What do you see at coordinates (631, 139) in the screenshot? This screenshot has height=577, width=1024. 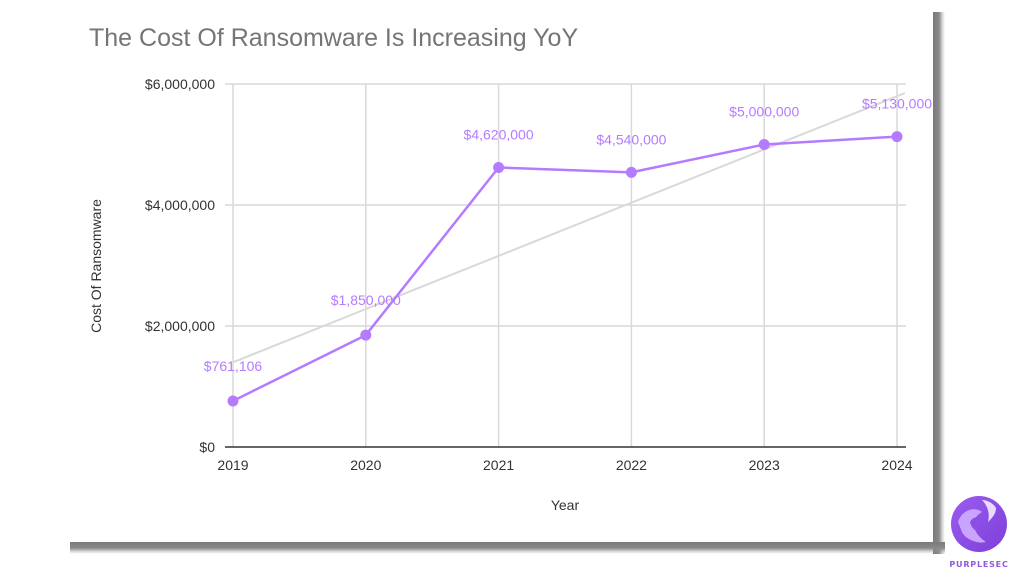 I see `data-label: $4,540,000` at bounding box center [631, 139].